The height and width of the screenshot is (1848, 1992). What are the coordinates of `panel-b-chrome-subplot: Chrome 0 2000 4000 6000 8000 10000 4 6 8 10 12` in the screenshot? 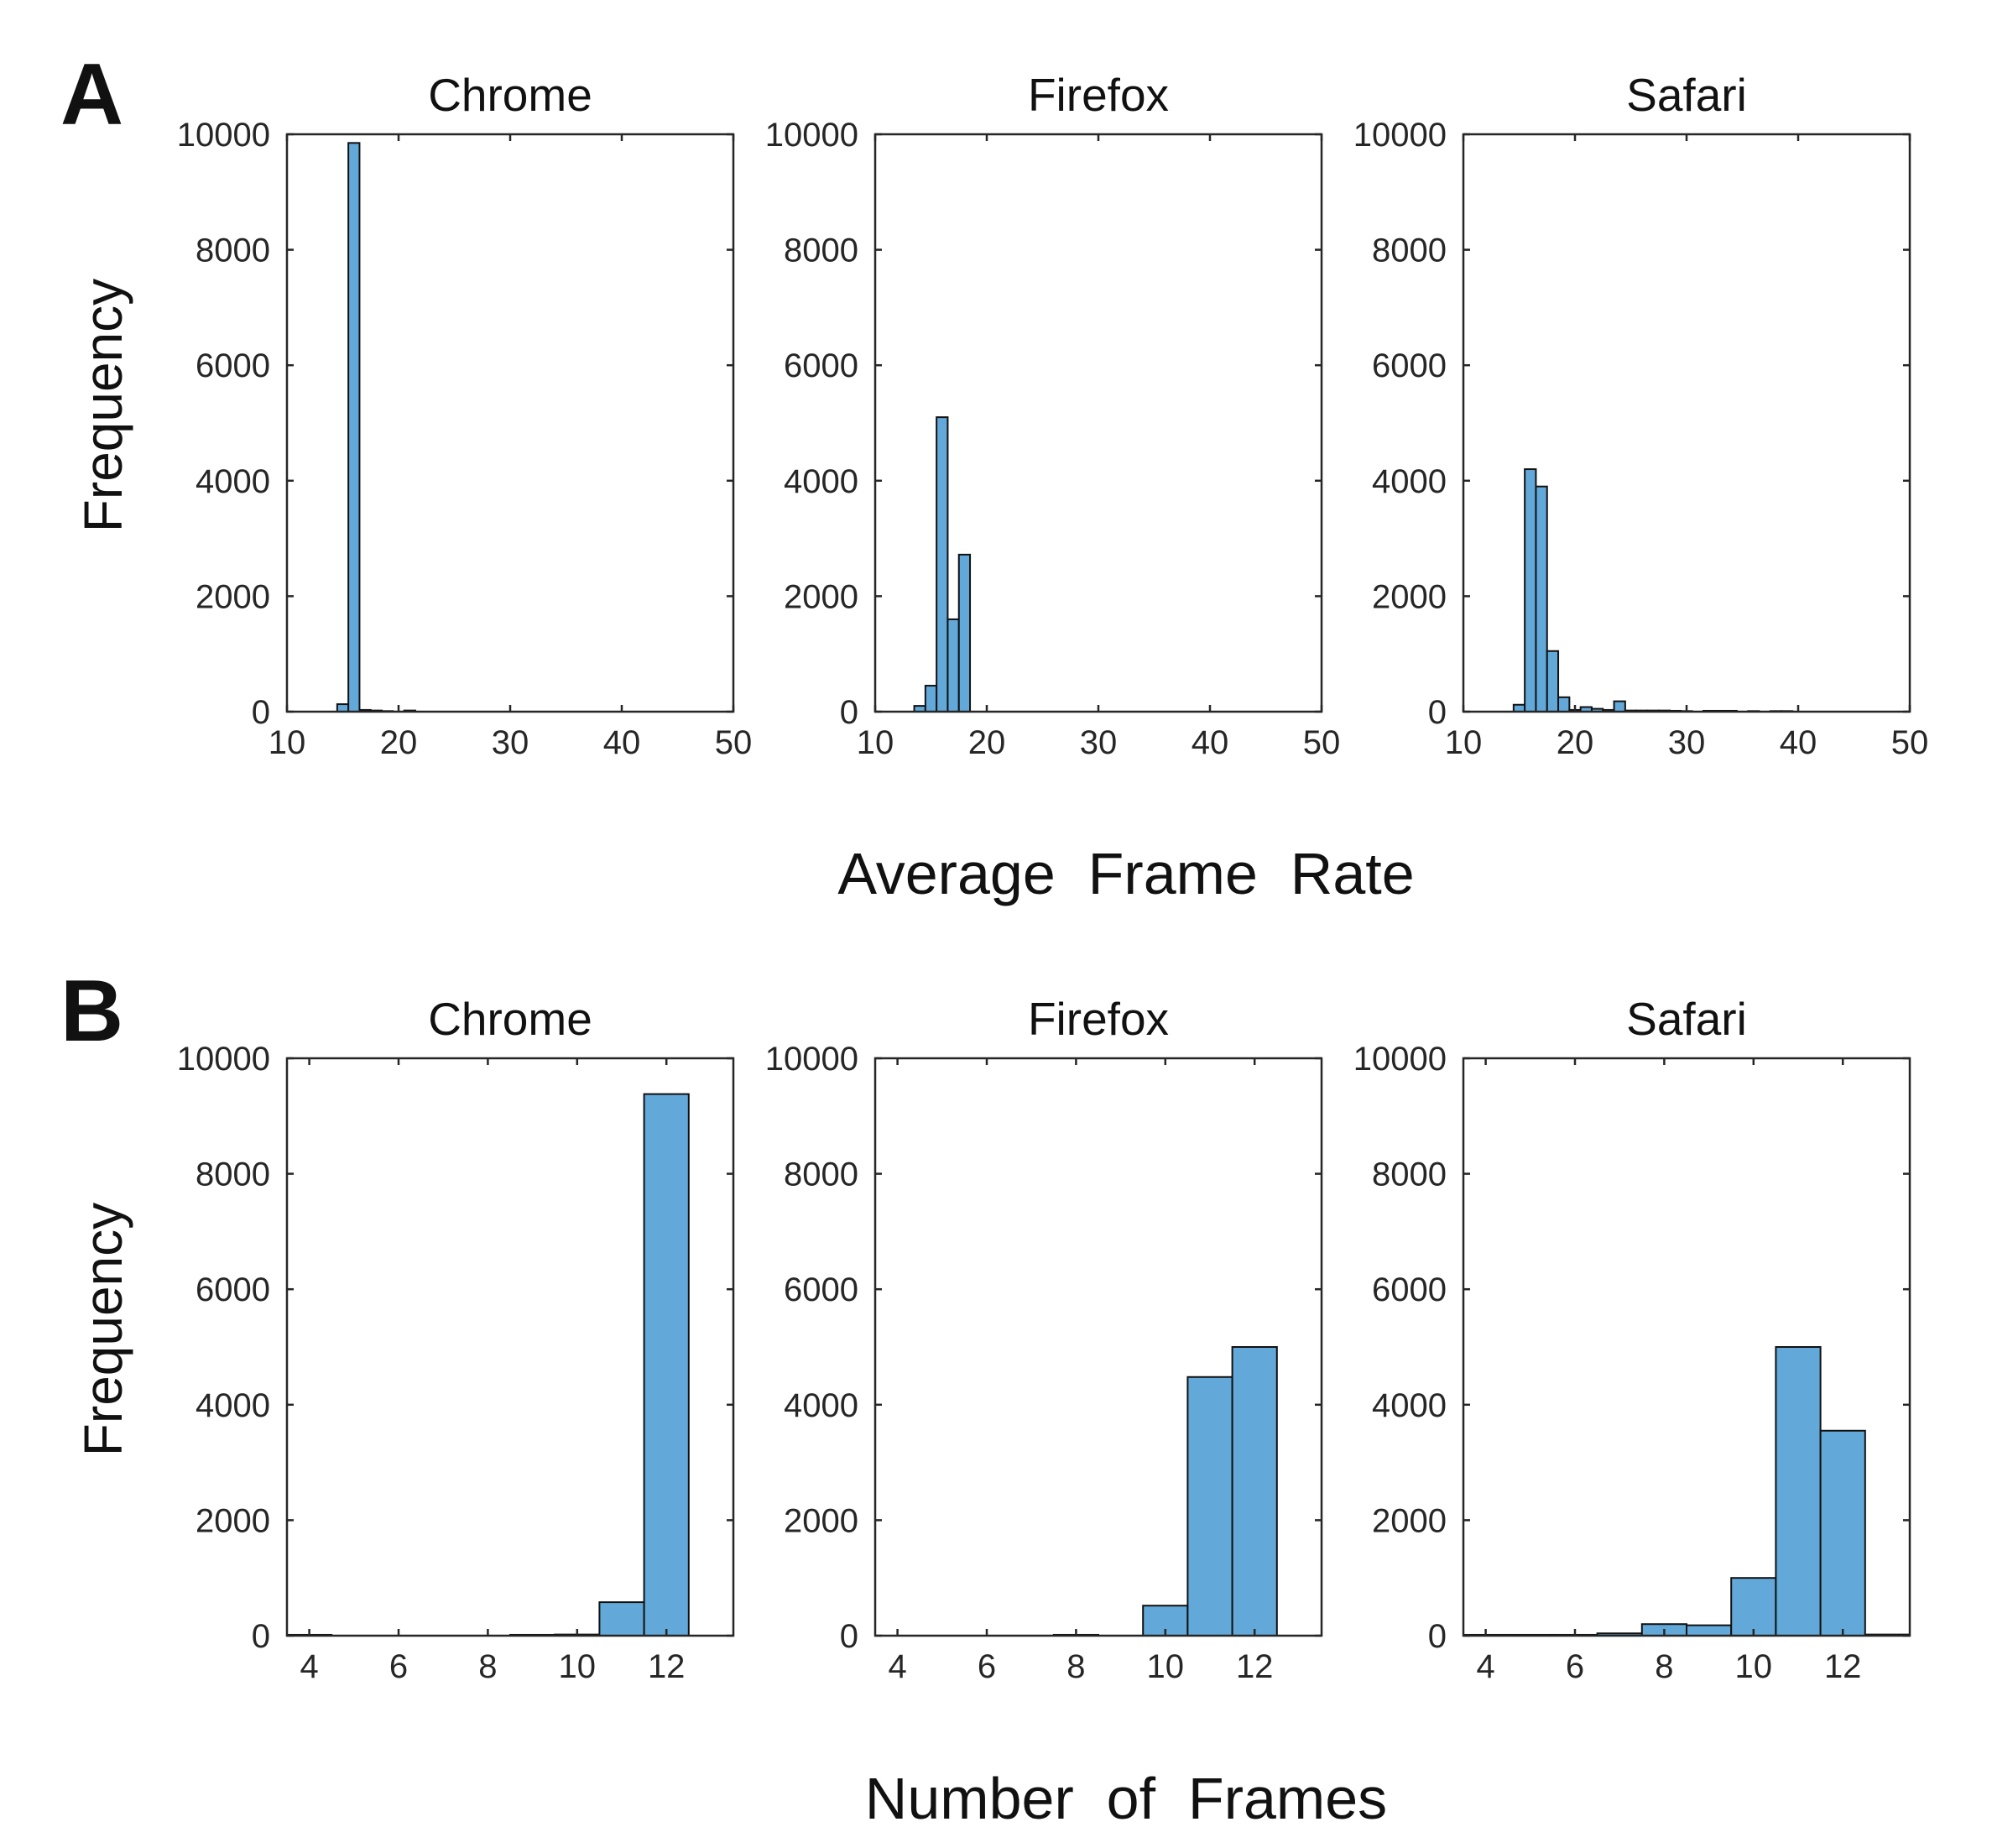 It's located at (456, 1339).